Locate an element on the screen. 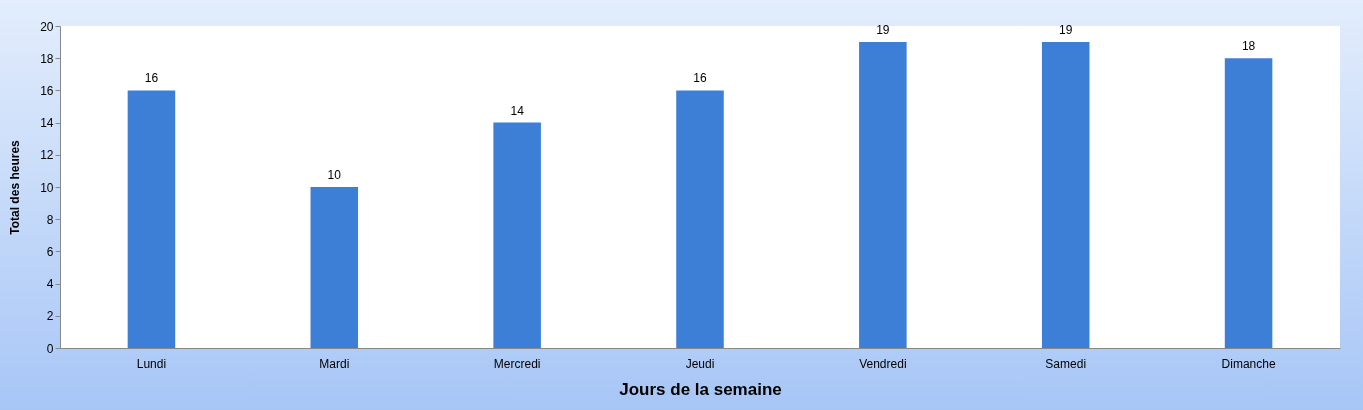 Image resolution: width=1363 pixels, height=410 pixels. y-axis-title: Total des heures is located at coordinates (15, 187).